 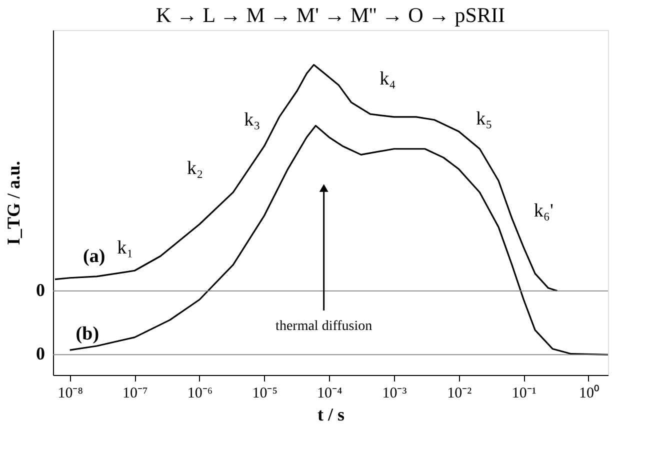 I want to click on x-tick-label: 10⁻², so click(x=459, y=394).